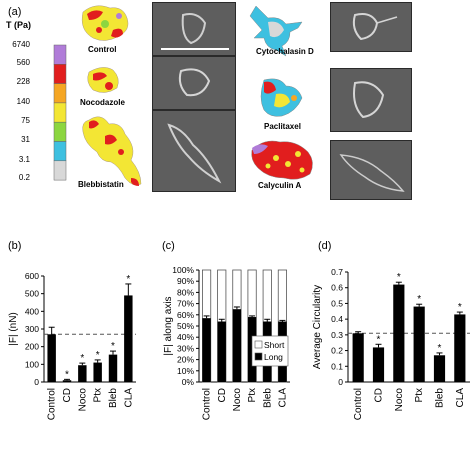 The width and height of the screenshot is (474, 458). I want to click on y-tick-label: 10%, so click(185, 371).